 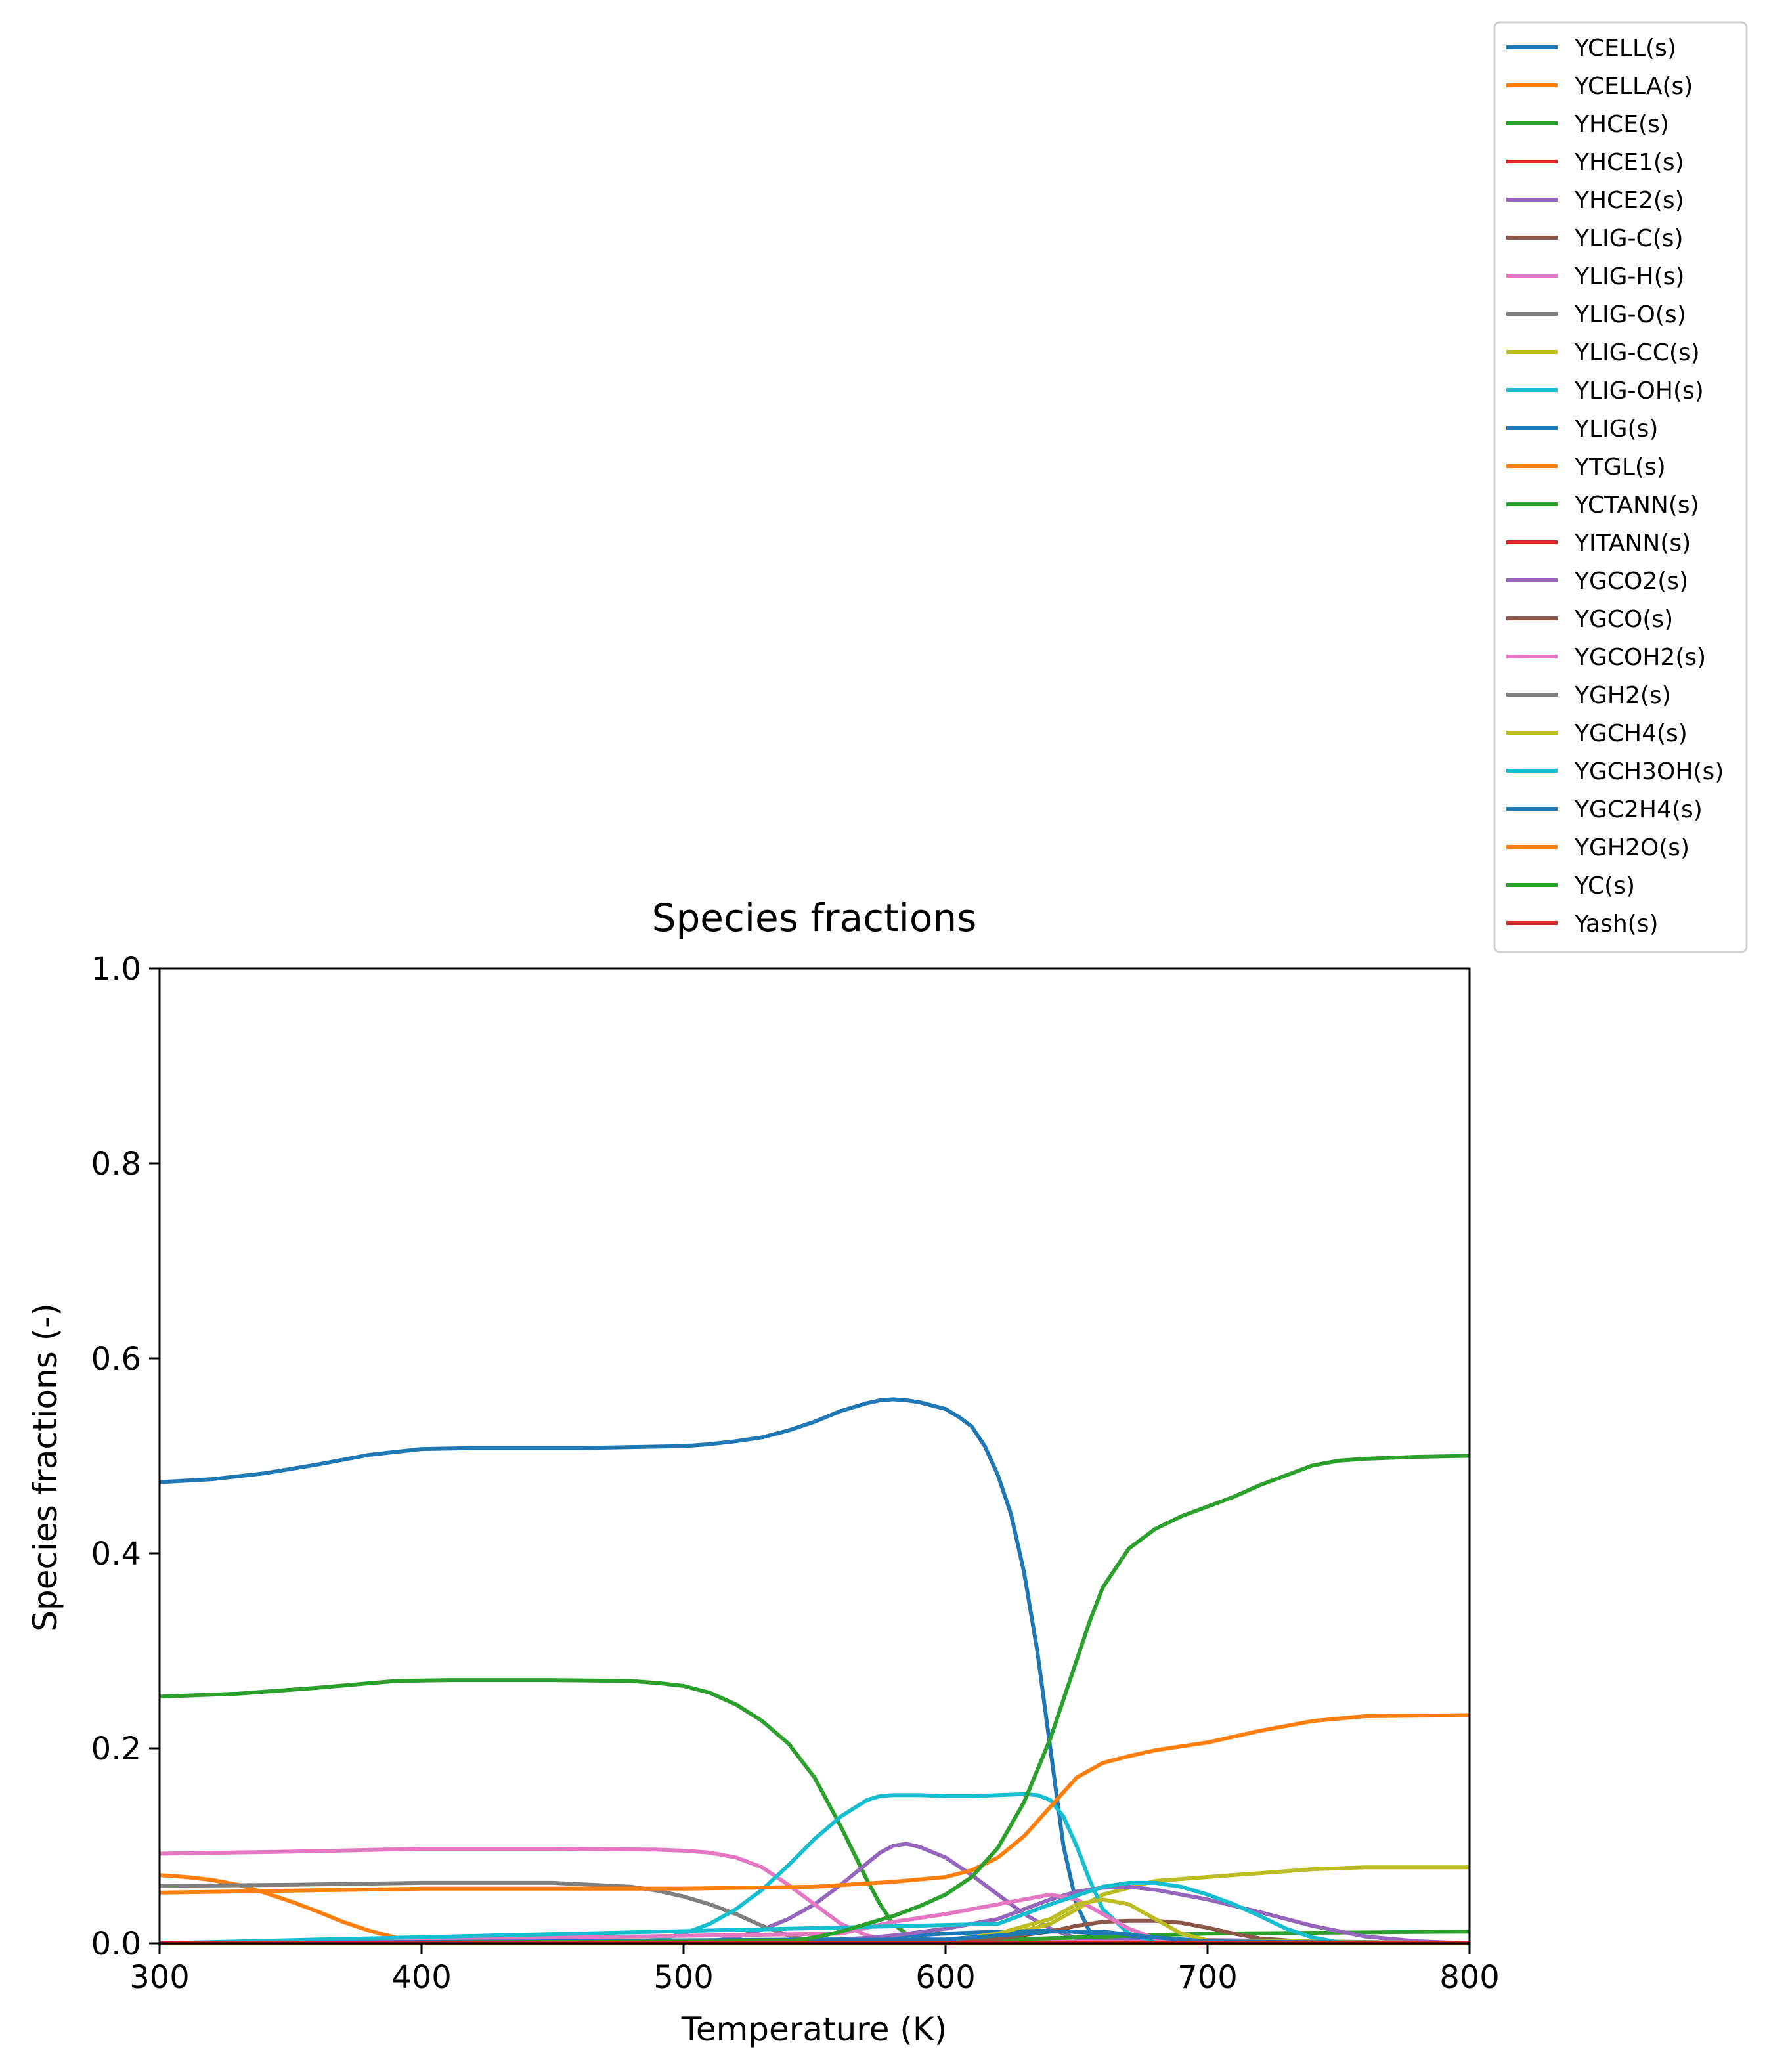 What do you see at coordinates (1207, 1977) in the screenshot?
I see `x-tick-label: 700` at bounding box center [1207, 1977].